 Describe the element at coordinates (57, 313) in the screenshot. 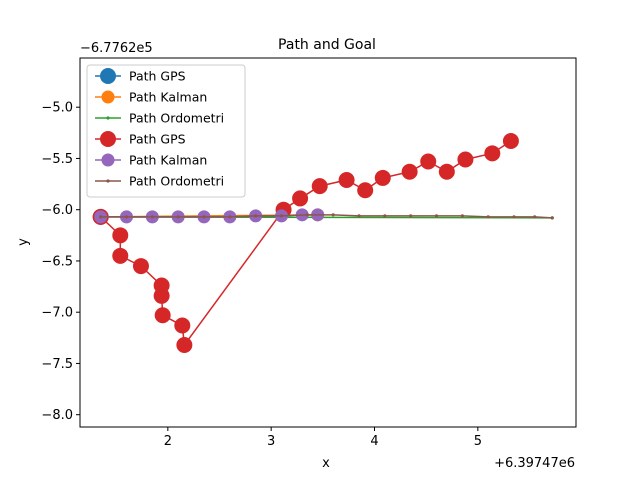

I see `y-tick-label: −7.0` at that location.